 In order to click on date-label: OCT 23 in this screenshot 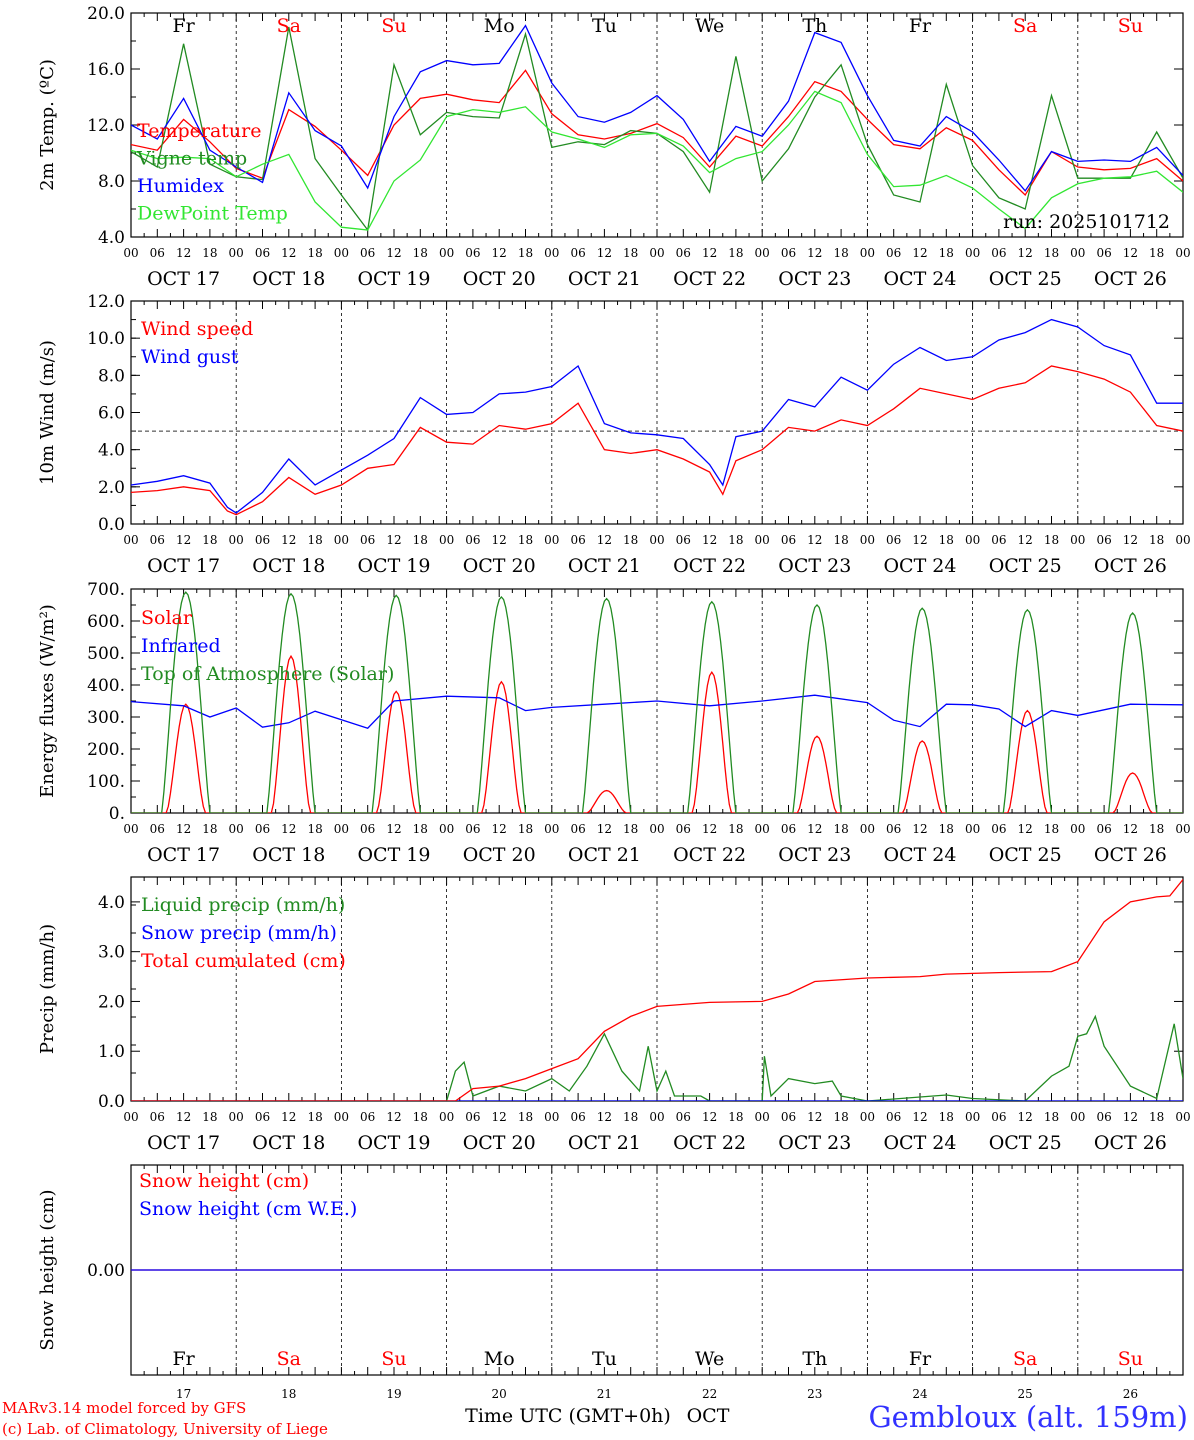, I will do `click(814, 279)`.